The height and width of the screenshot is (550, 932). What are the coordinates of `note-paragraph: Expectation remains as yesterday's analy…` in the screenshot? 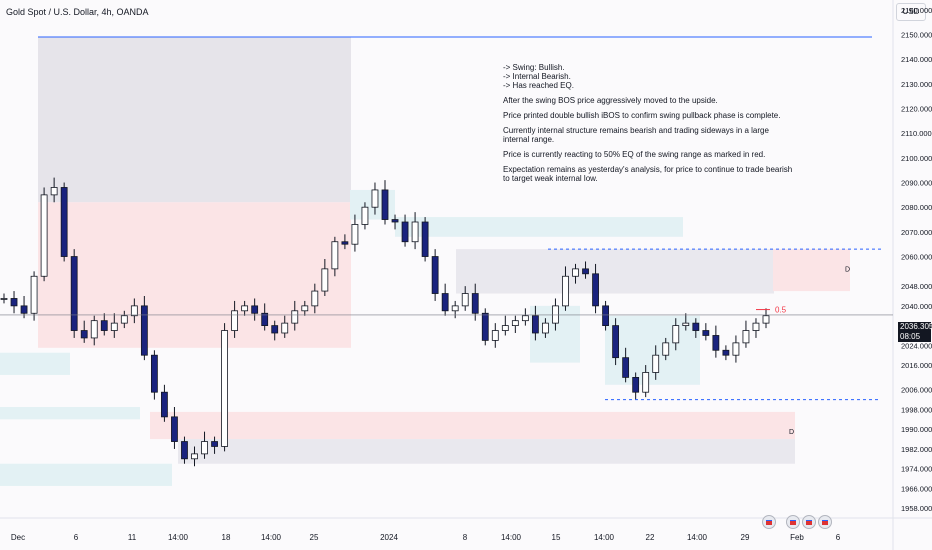 It's located at (648, 174).